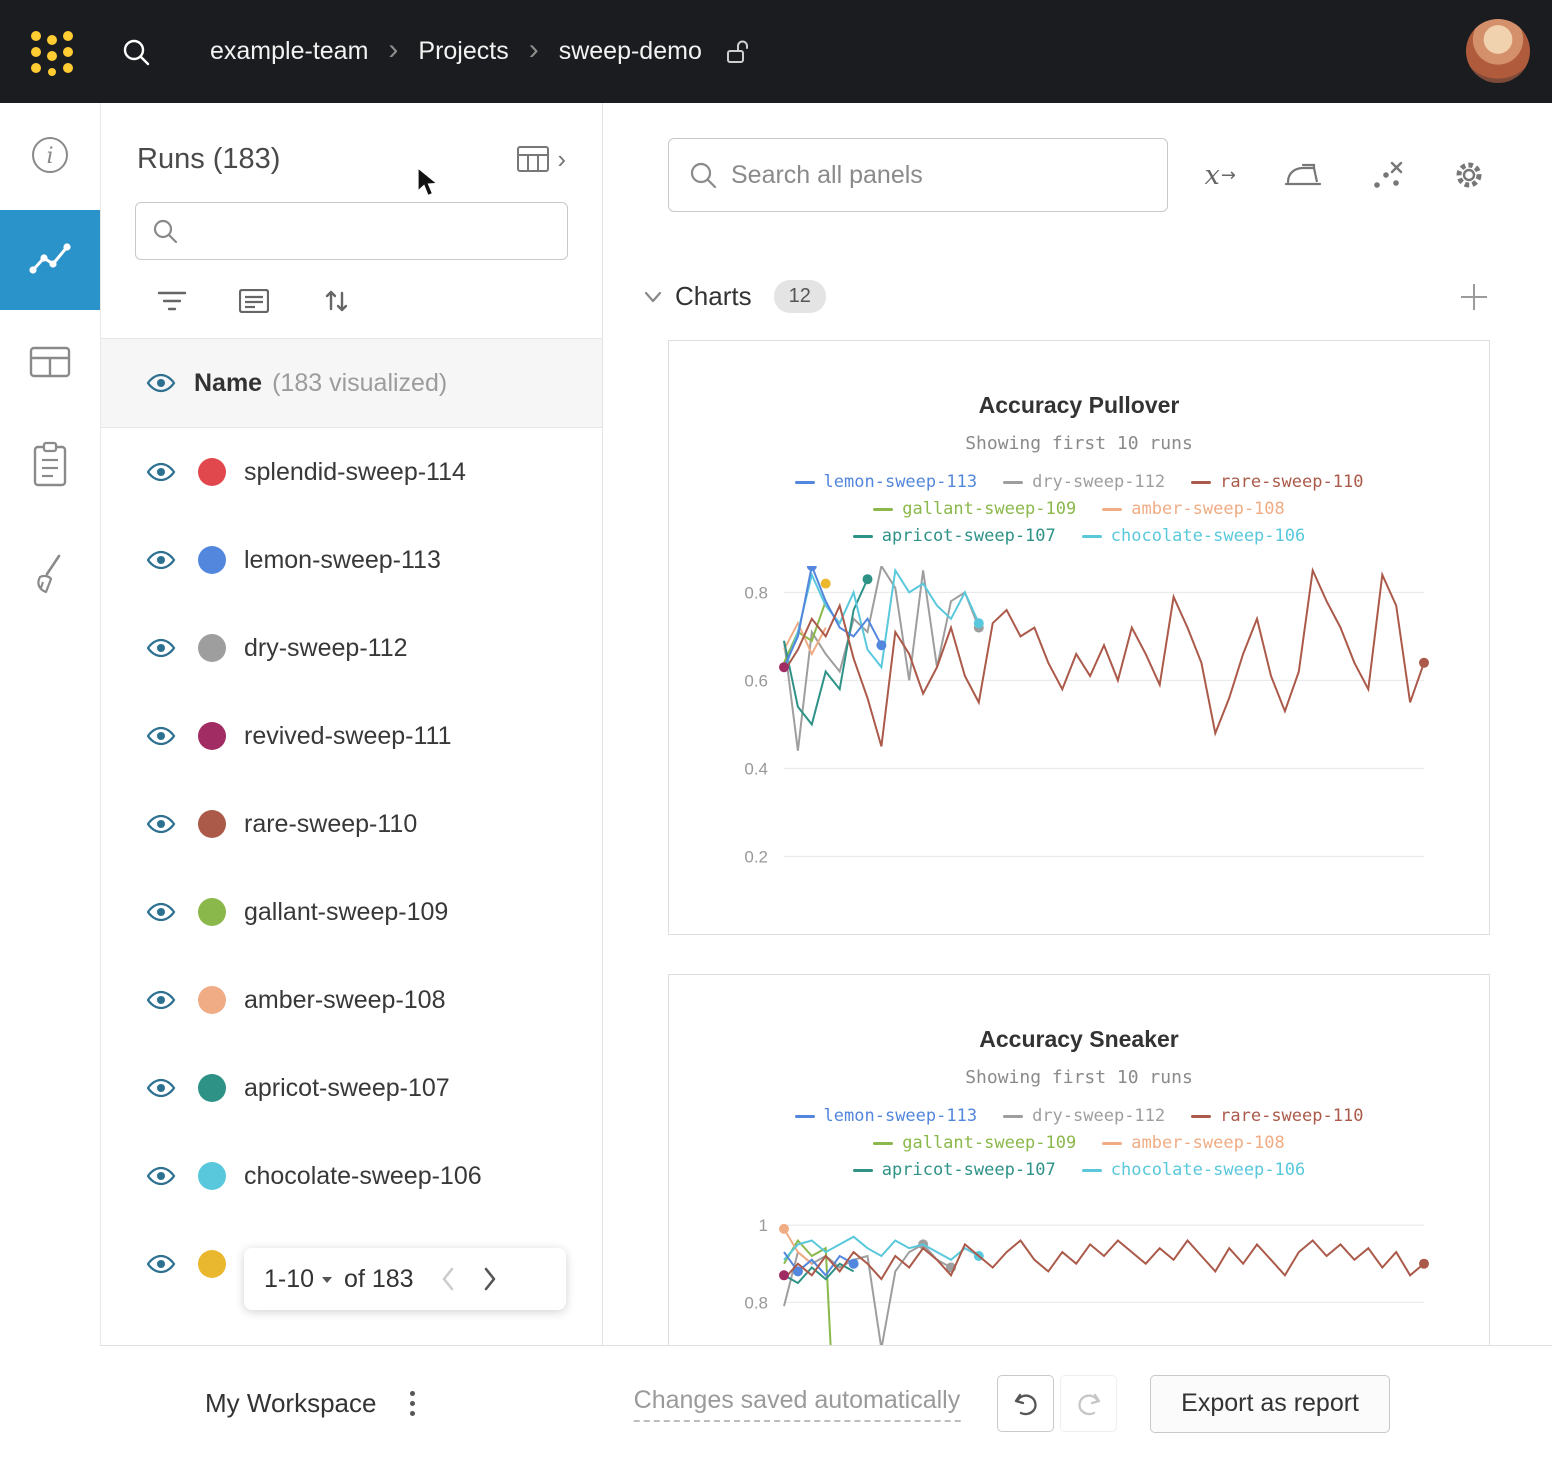  Describe the element at coordinates (370, 231) in the screenshot. I see `runs-search-input` at that location.